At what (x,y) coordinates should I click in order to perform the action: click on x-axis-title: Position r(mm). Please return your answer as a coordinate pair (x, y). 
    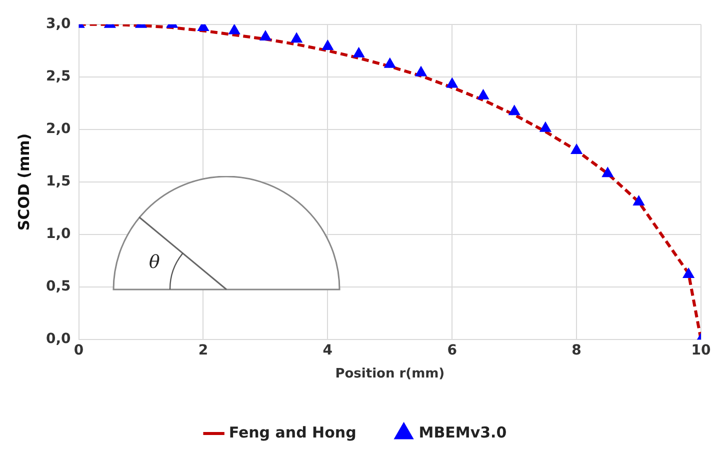
    Looking at the image, I should click on (390, 374).